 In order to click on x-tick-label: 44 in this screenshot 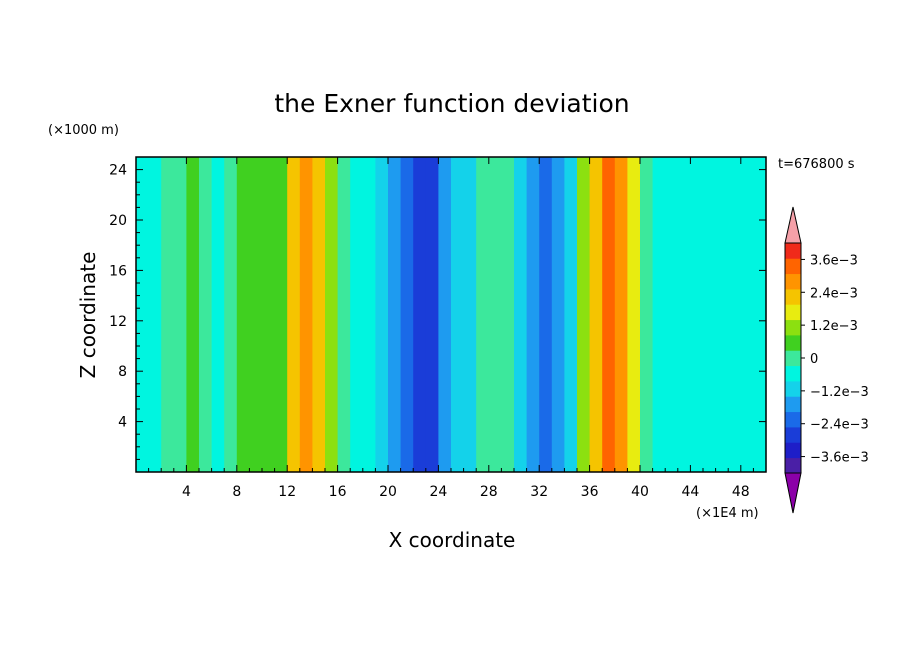, I will do `click(690, 492)`.